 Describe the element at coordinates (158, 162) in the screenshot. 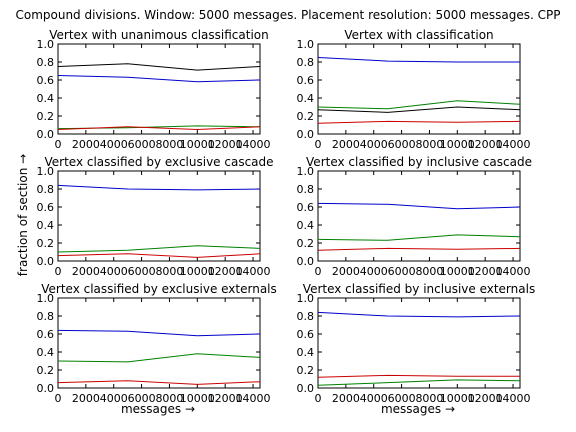

I see `panel-title: Vertex classified by exclusive cascade` at that location.